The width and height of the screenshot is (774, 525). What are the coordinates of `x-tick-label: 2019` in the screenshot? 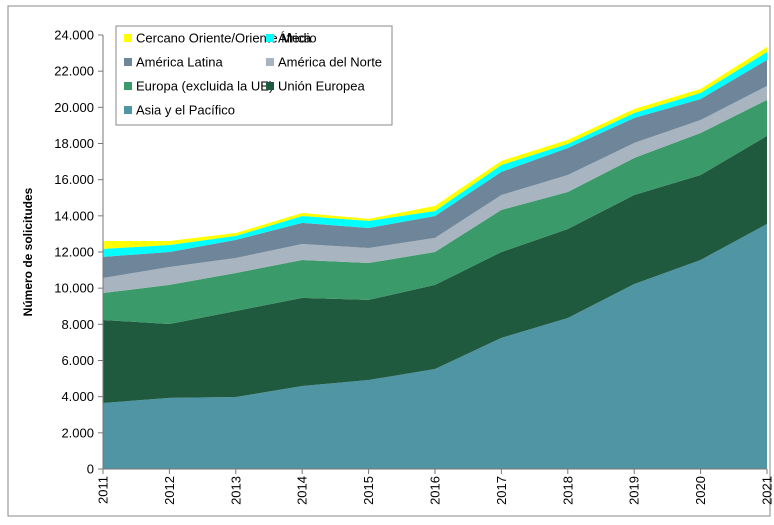 It's located at (634, 490).